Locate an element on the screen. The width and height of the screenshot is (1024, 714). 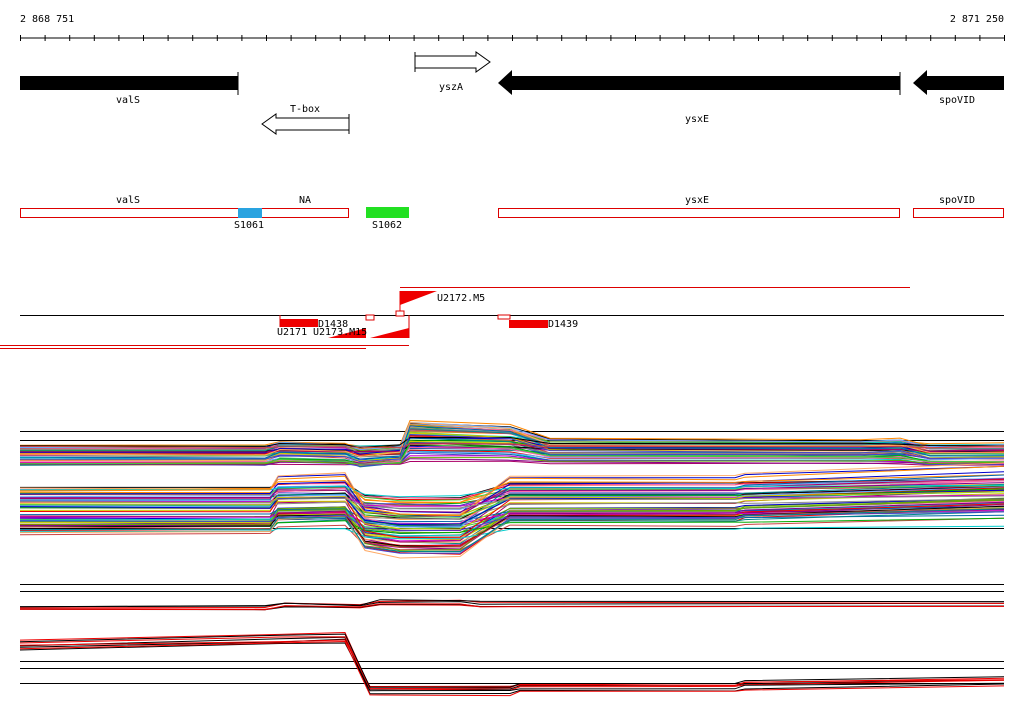
feature-track: U2172.M5 D1438 U2171 U2173.M15 D1439 is located at coordinates (502, 318).